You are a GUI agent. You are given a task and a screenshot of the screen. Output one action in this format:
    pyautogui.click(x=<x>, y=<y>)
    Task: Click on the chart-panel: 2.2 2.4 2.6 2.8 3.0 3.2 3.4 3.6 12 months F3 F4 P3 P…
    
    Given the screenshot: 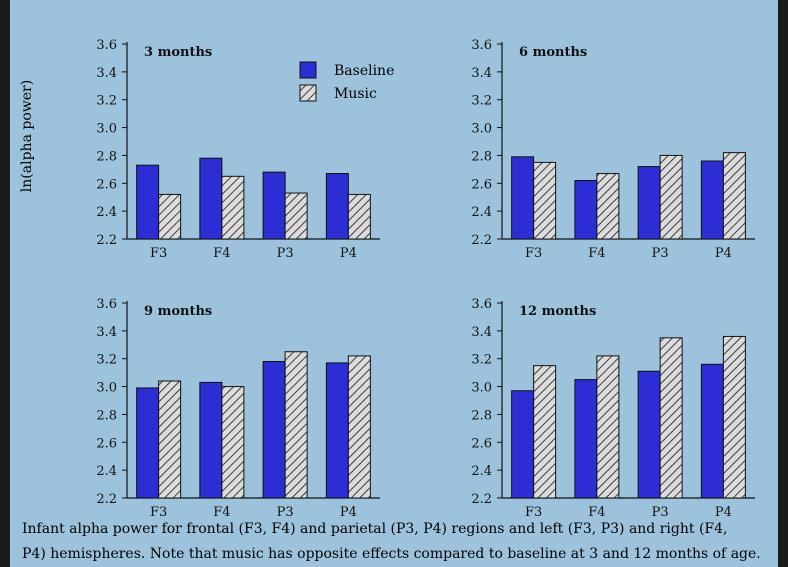 What is the action you would take?
    pyautogui.click(x=613, y=408)
    